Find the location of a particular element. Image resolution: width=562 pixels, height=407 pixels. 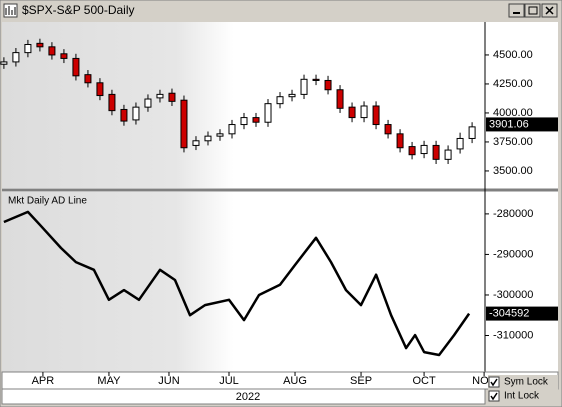

y-tick-label: 4250.00 is located at coordinates (513, 84).